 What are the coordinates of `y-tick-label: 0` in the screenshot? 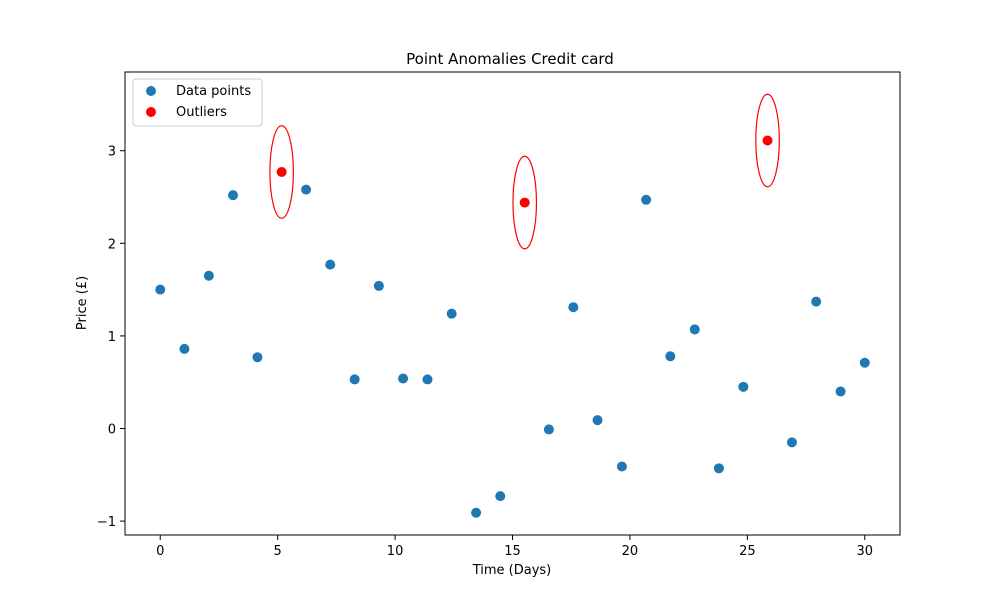 It's located at (112, 430).